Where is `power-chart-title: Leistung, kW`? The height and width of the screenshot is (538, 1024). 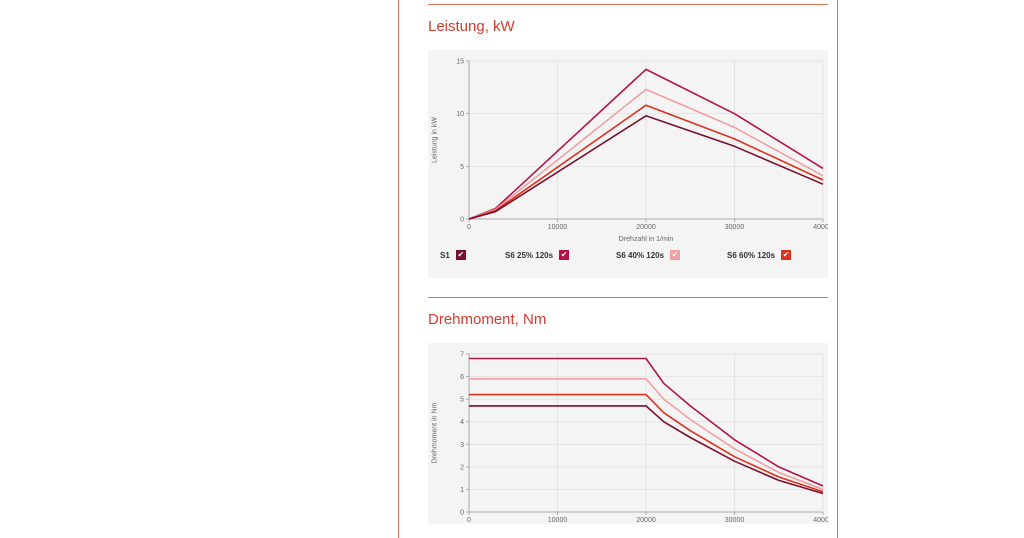 power-chart-title: Leistung, kW is located at coordinates (471, 26).